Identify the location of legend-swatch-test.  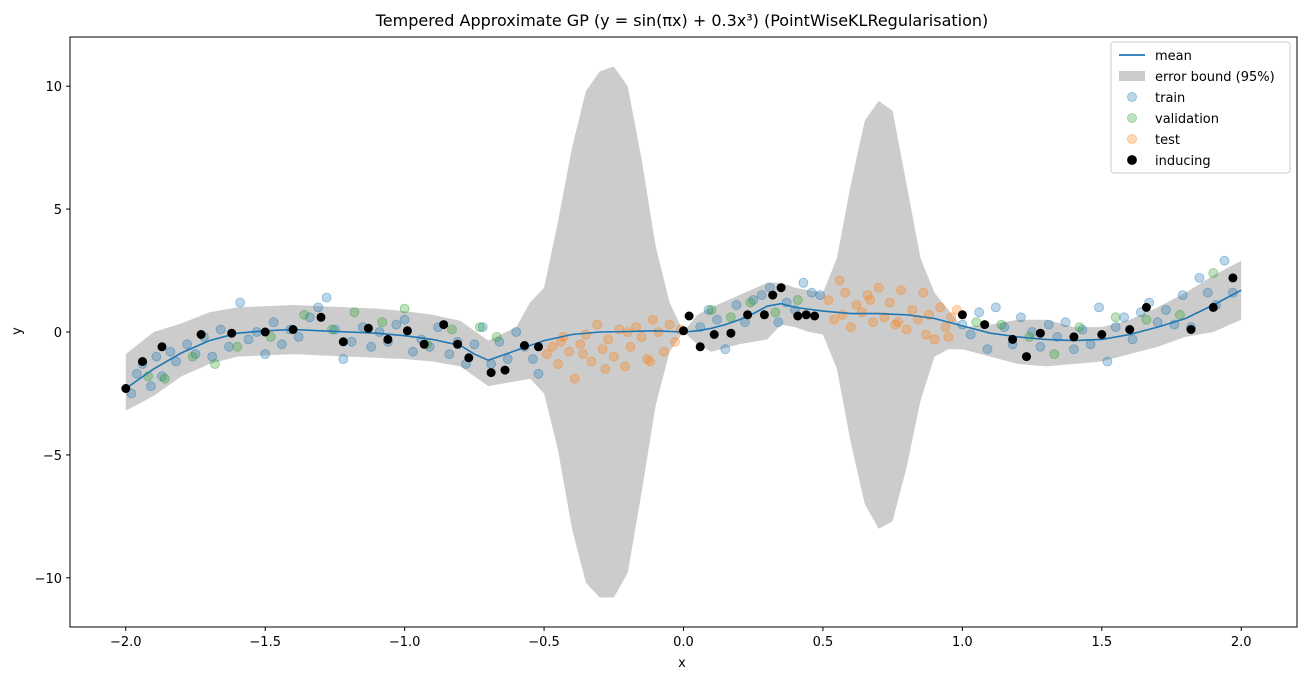
(1132, 139).